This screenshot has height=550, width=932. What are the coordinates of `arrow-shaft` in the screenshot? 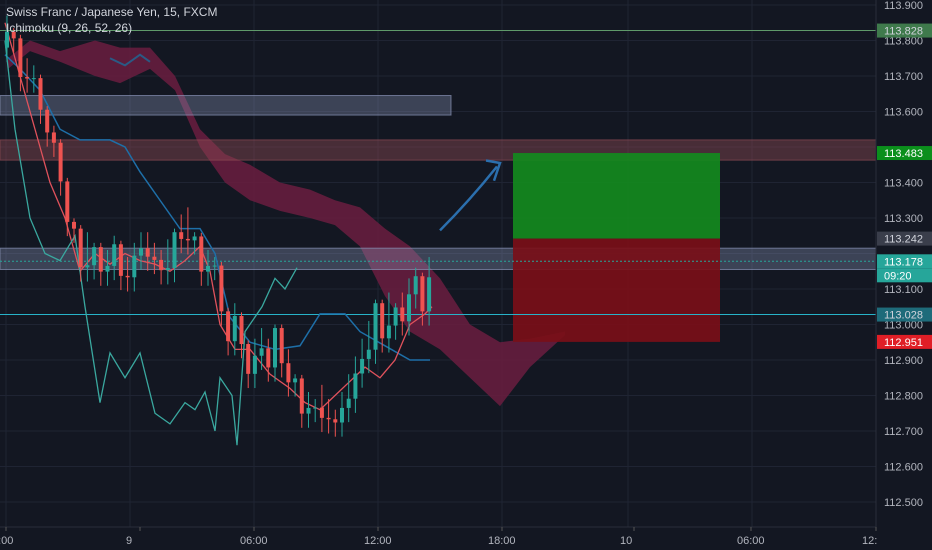 It's located at (468, 198).